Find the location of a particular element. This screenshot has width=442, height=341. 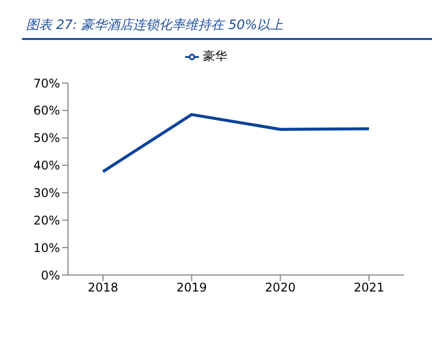

y-tick-label: 40% is located at coordinates (46, 165).